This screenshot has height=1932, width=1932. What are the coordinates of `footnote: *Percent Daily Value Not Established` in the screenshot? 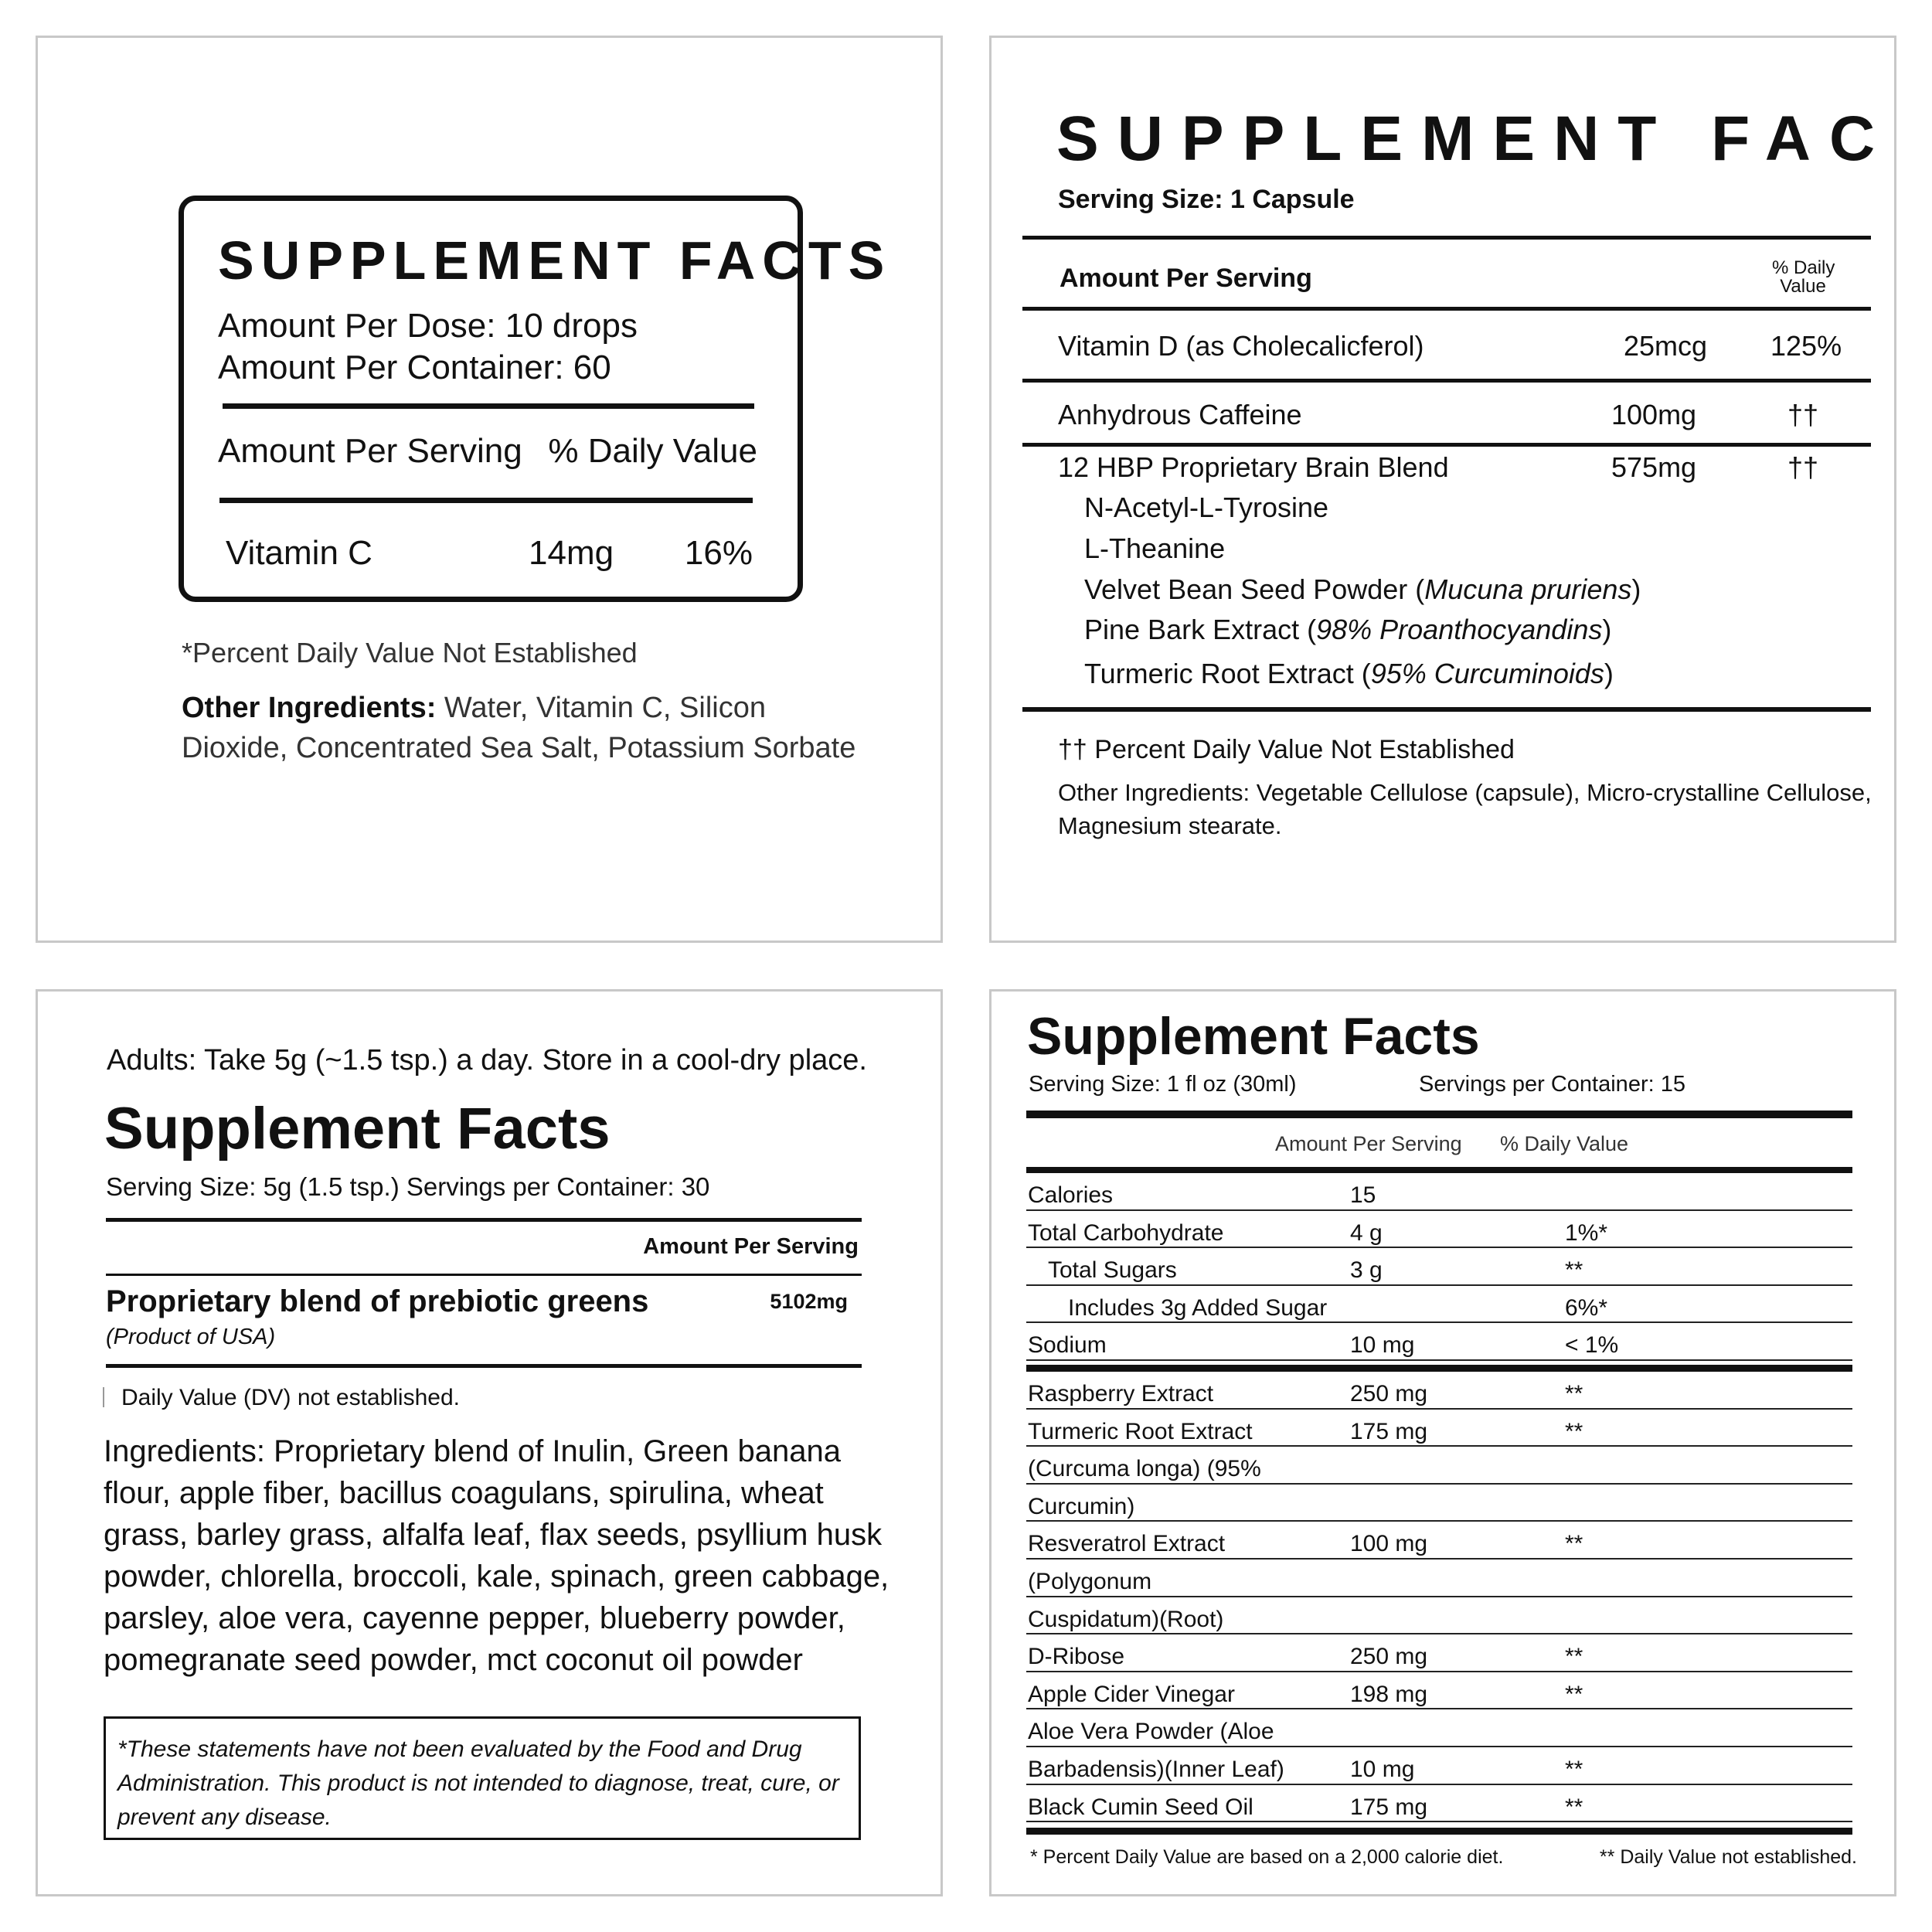 It's located at (410, 652).